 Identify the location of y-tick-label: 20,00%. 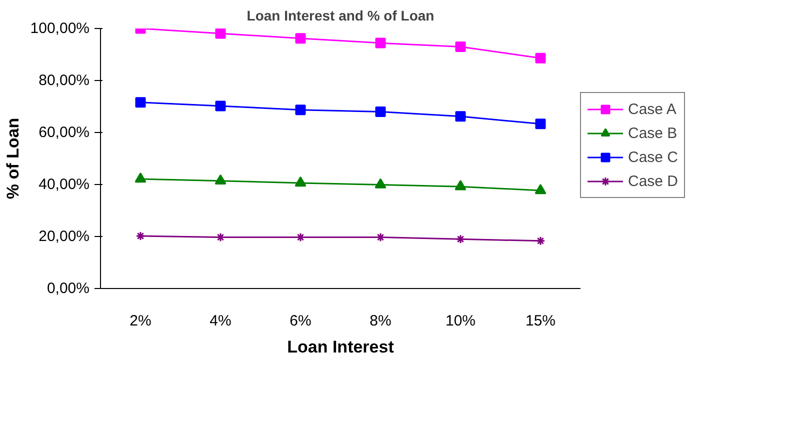
(64, 236).